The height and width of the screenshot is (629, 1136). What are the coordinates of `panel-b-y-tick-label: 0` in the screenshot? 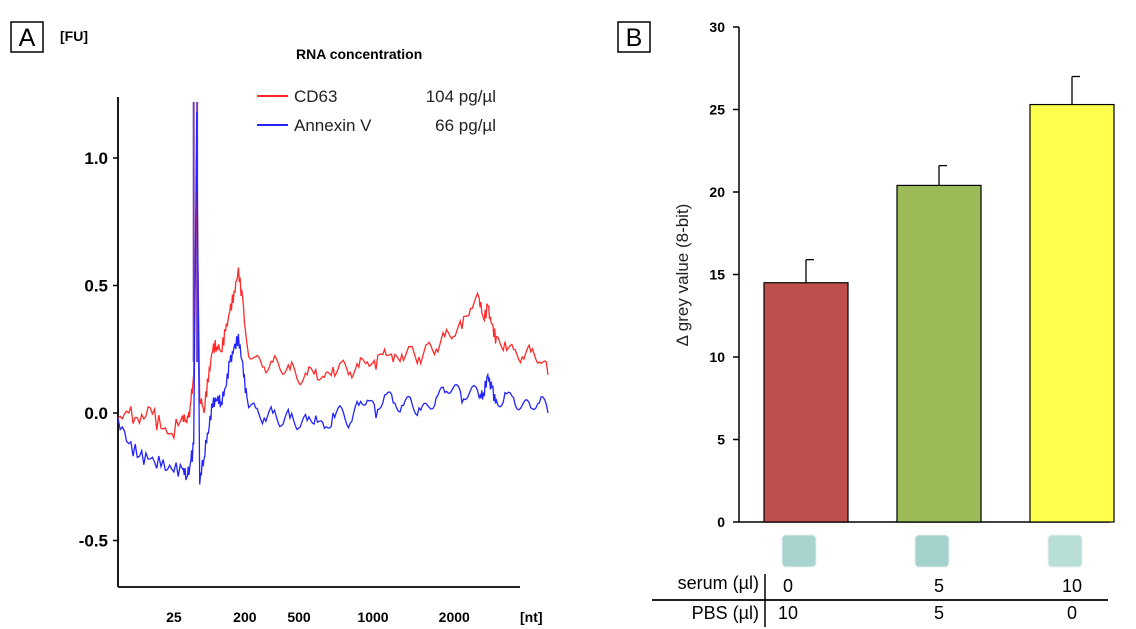 It's located at (721, 522).